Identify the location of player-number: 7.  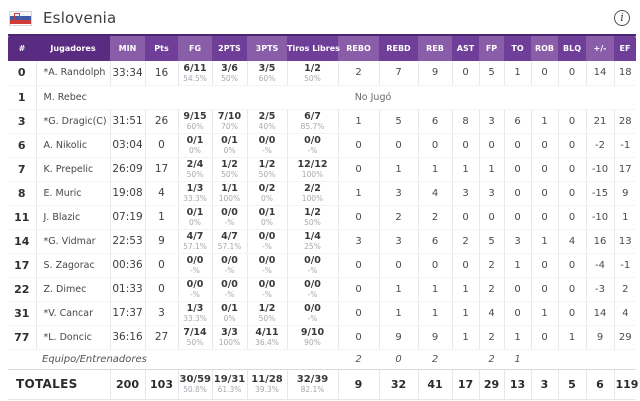
(22, 169).